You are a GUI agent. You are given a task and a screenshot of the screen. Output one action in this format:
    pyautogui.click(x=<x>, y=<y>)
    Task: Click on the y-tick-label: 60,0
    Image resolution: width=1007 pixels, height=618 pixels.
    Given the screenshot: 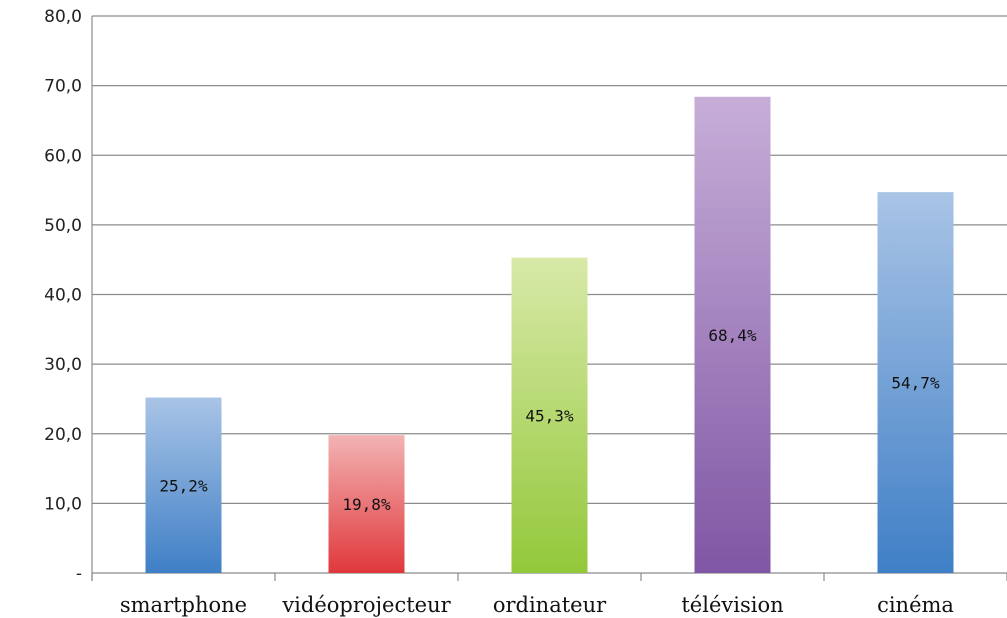 What is the action you would take?
    pyautogui.click(x=63, y=156)
    